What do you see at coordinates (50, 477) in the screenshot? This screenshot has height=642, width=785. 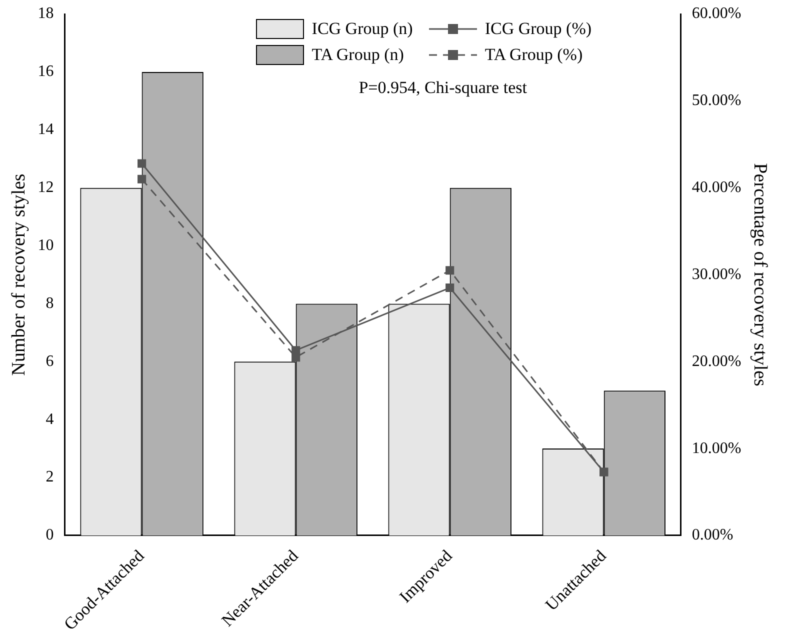 I see `y-tick-label: 2` at bounding box center [50, 477].